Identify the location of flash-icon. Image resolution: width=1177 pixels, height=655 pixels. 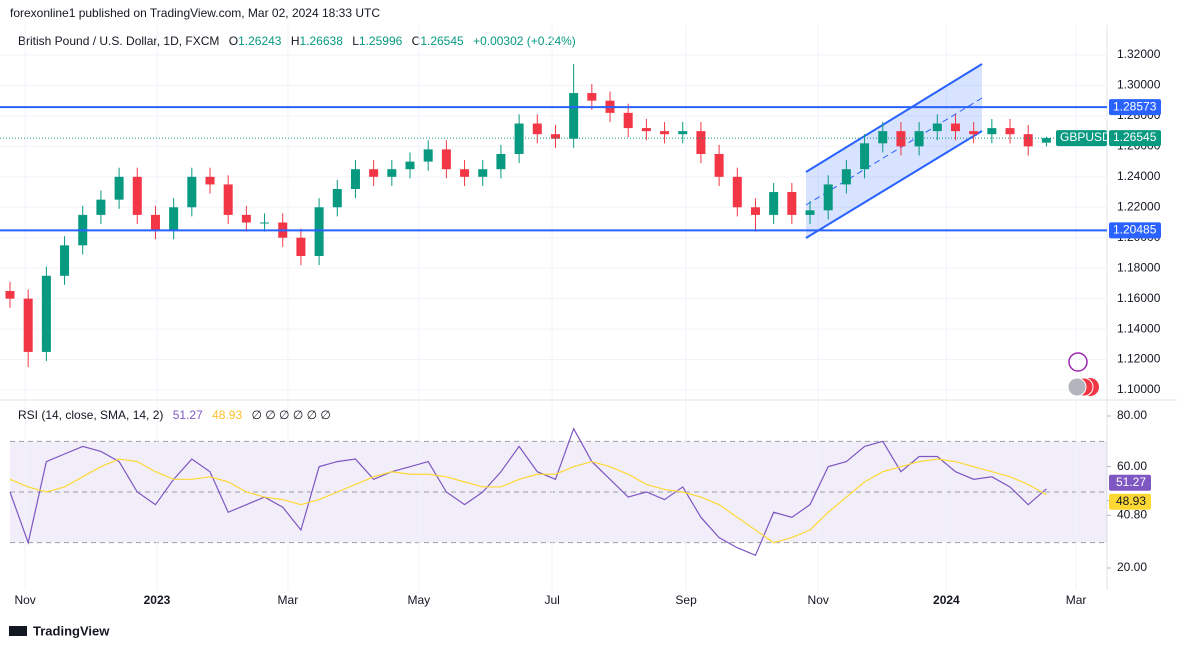
(1078, 362).